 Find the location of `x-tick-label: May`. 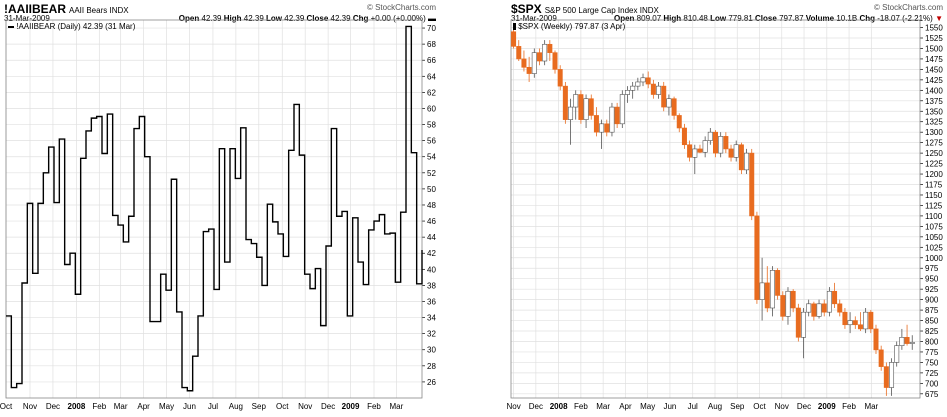

x-tick-label: May is located at coordinates (166, 406).